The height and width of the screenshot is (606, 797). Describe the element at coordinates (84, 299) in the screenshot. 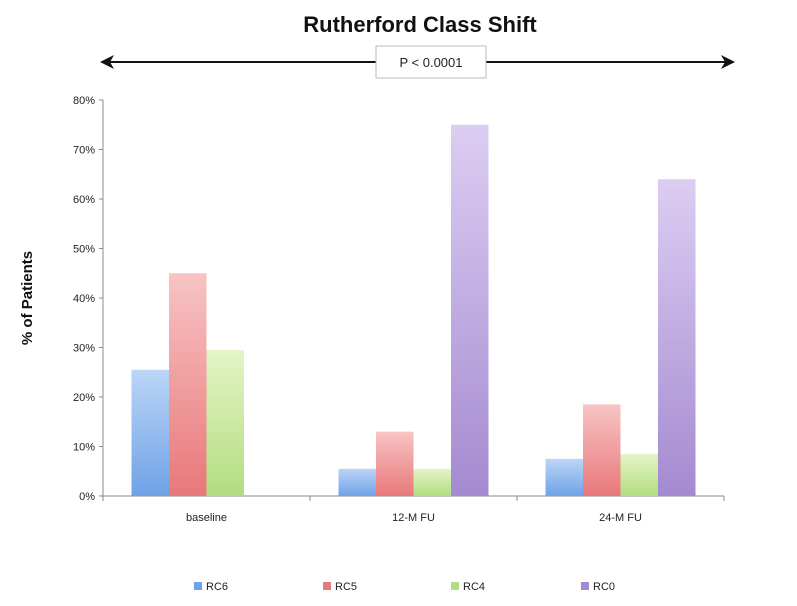

I see `y-tick-label: 40%` at that location.